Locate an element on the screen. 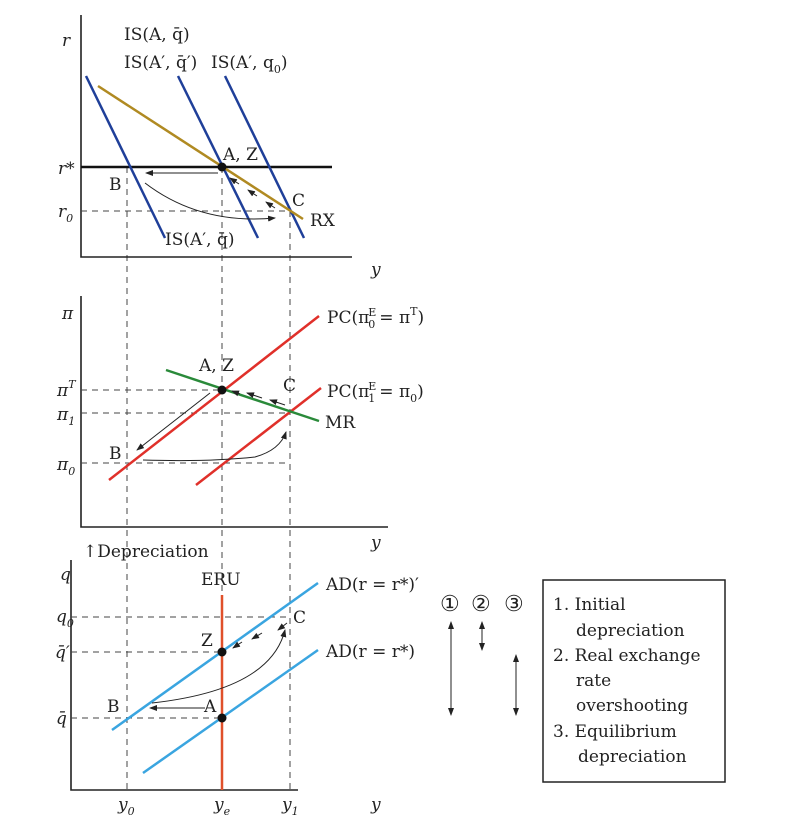  legend-line: overshooting is located at coordinates (632, 706).